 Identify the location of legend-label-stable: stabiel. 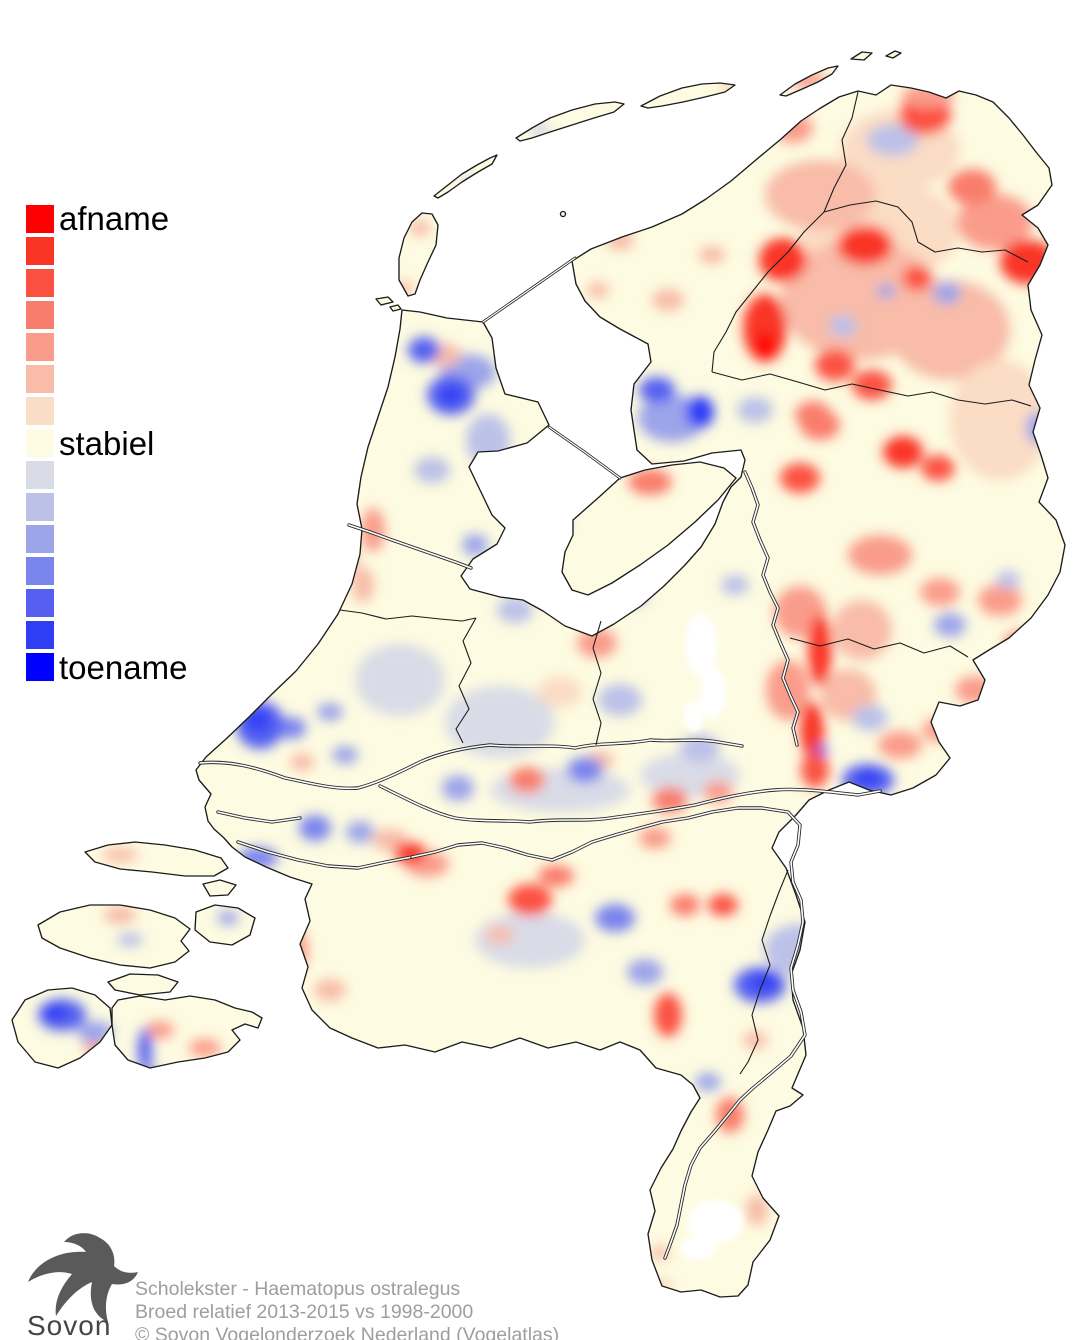
(107, 443).